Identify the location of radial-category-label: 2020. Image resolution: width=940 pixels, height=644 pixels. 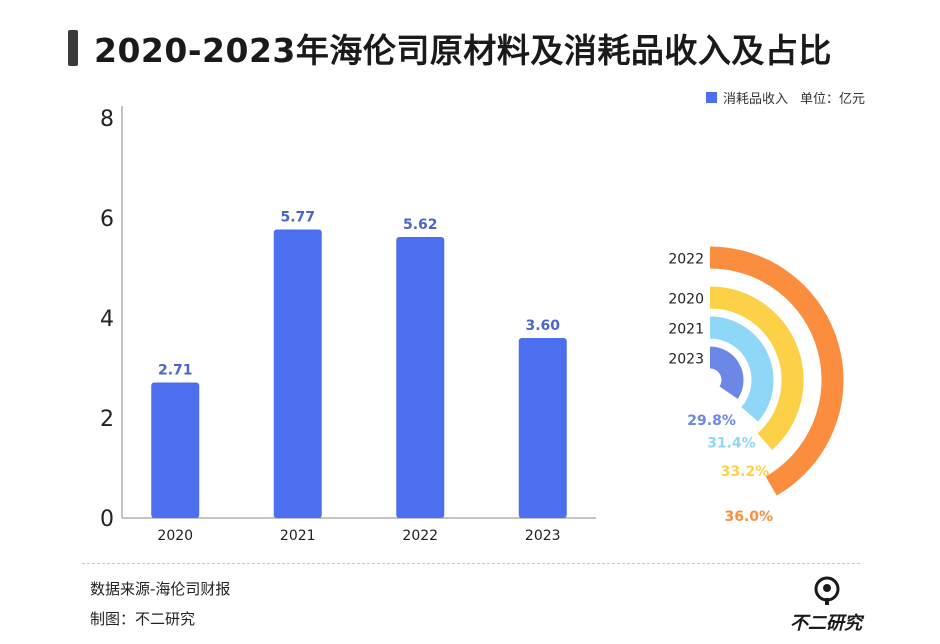
(686, 300).